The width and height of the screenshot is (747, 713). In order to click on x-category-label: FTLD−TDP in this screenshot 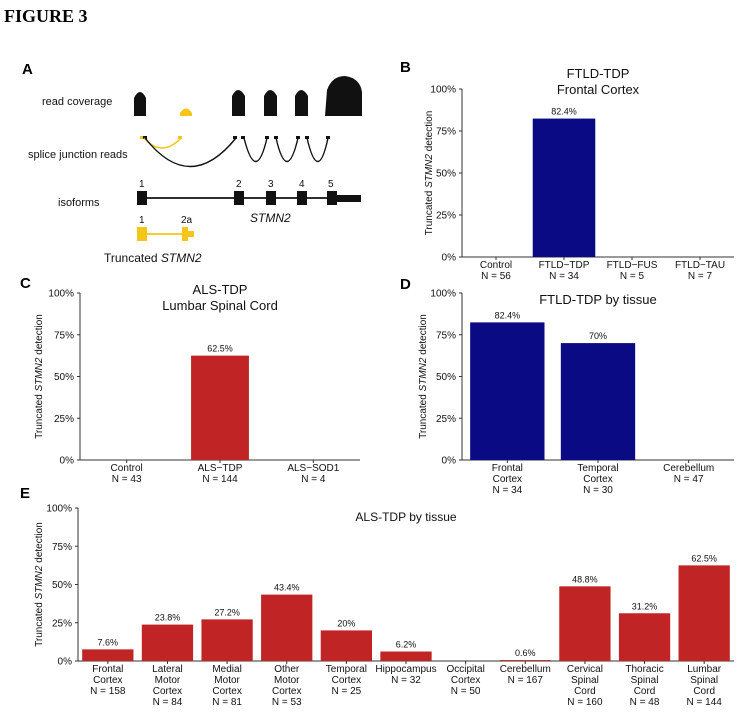, I will do `click(564, 265)`.